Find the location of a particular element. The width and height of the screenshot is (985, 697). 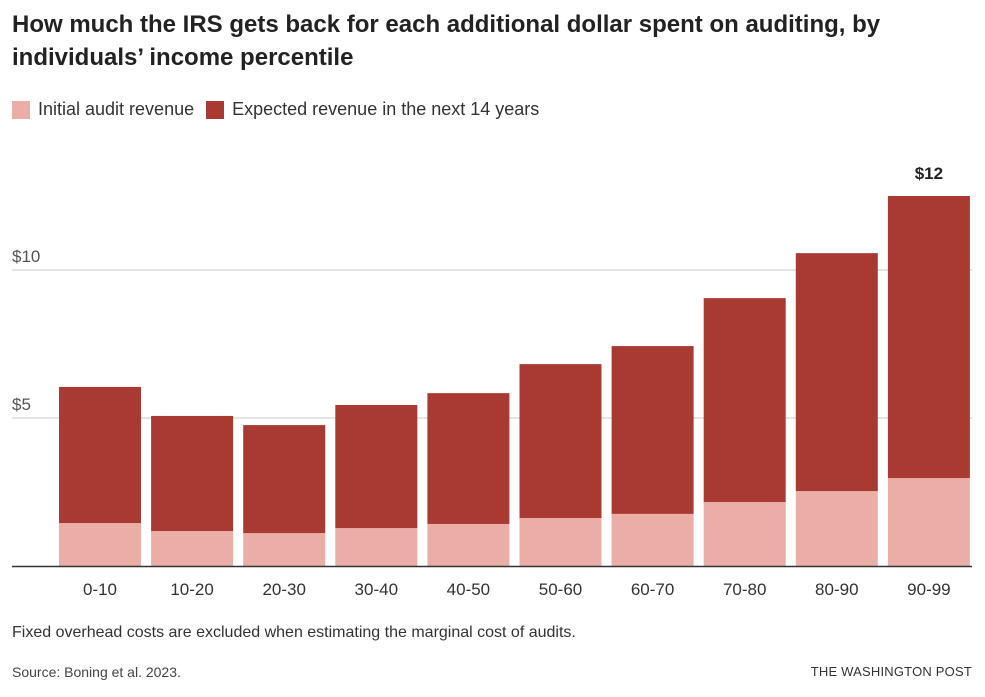

x-tick-label: 10-20 is located at coordinates (191, 589).